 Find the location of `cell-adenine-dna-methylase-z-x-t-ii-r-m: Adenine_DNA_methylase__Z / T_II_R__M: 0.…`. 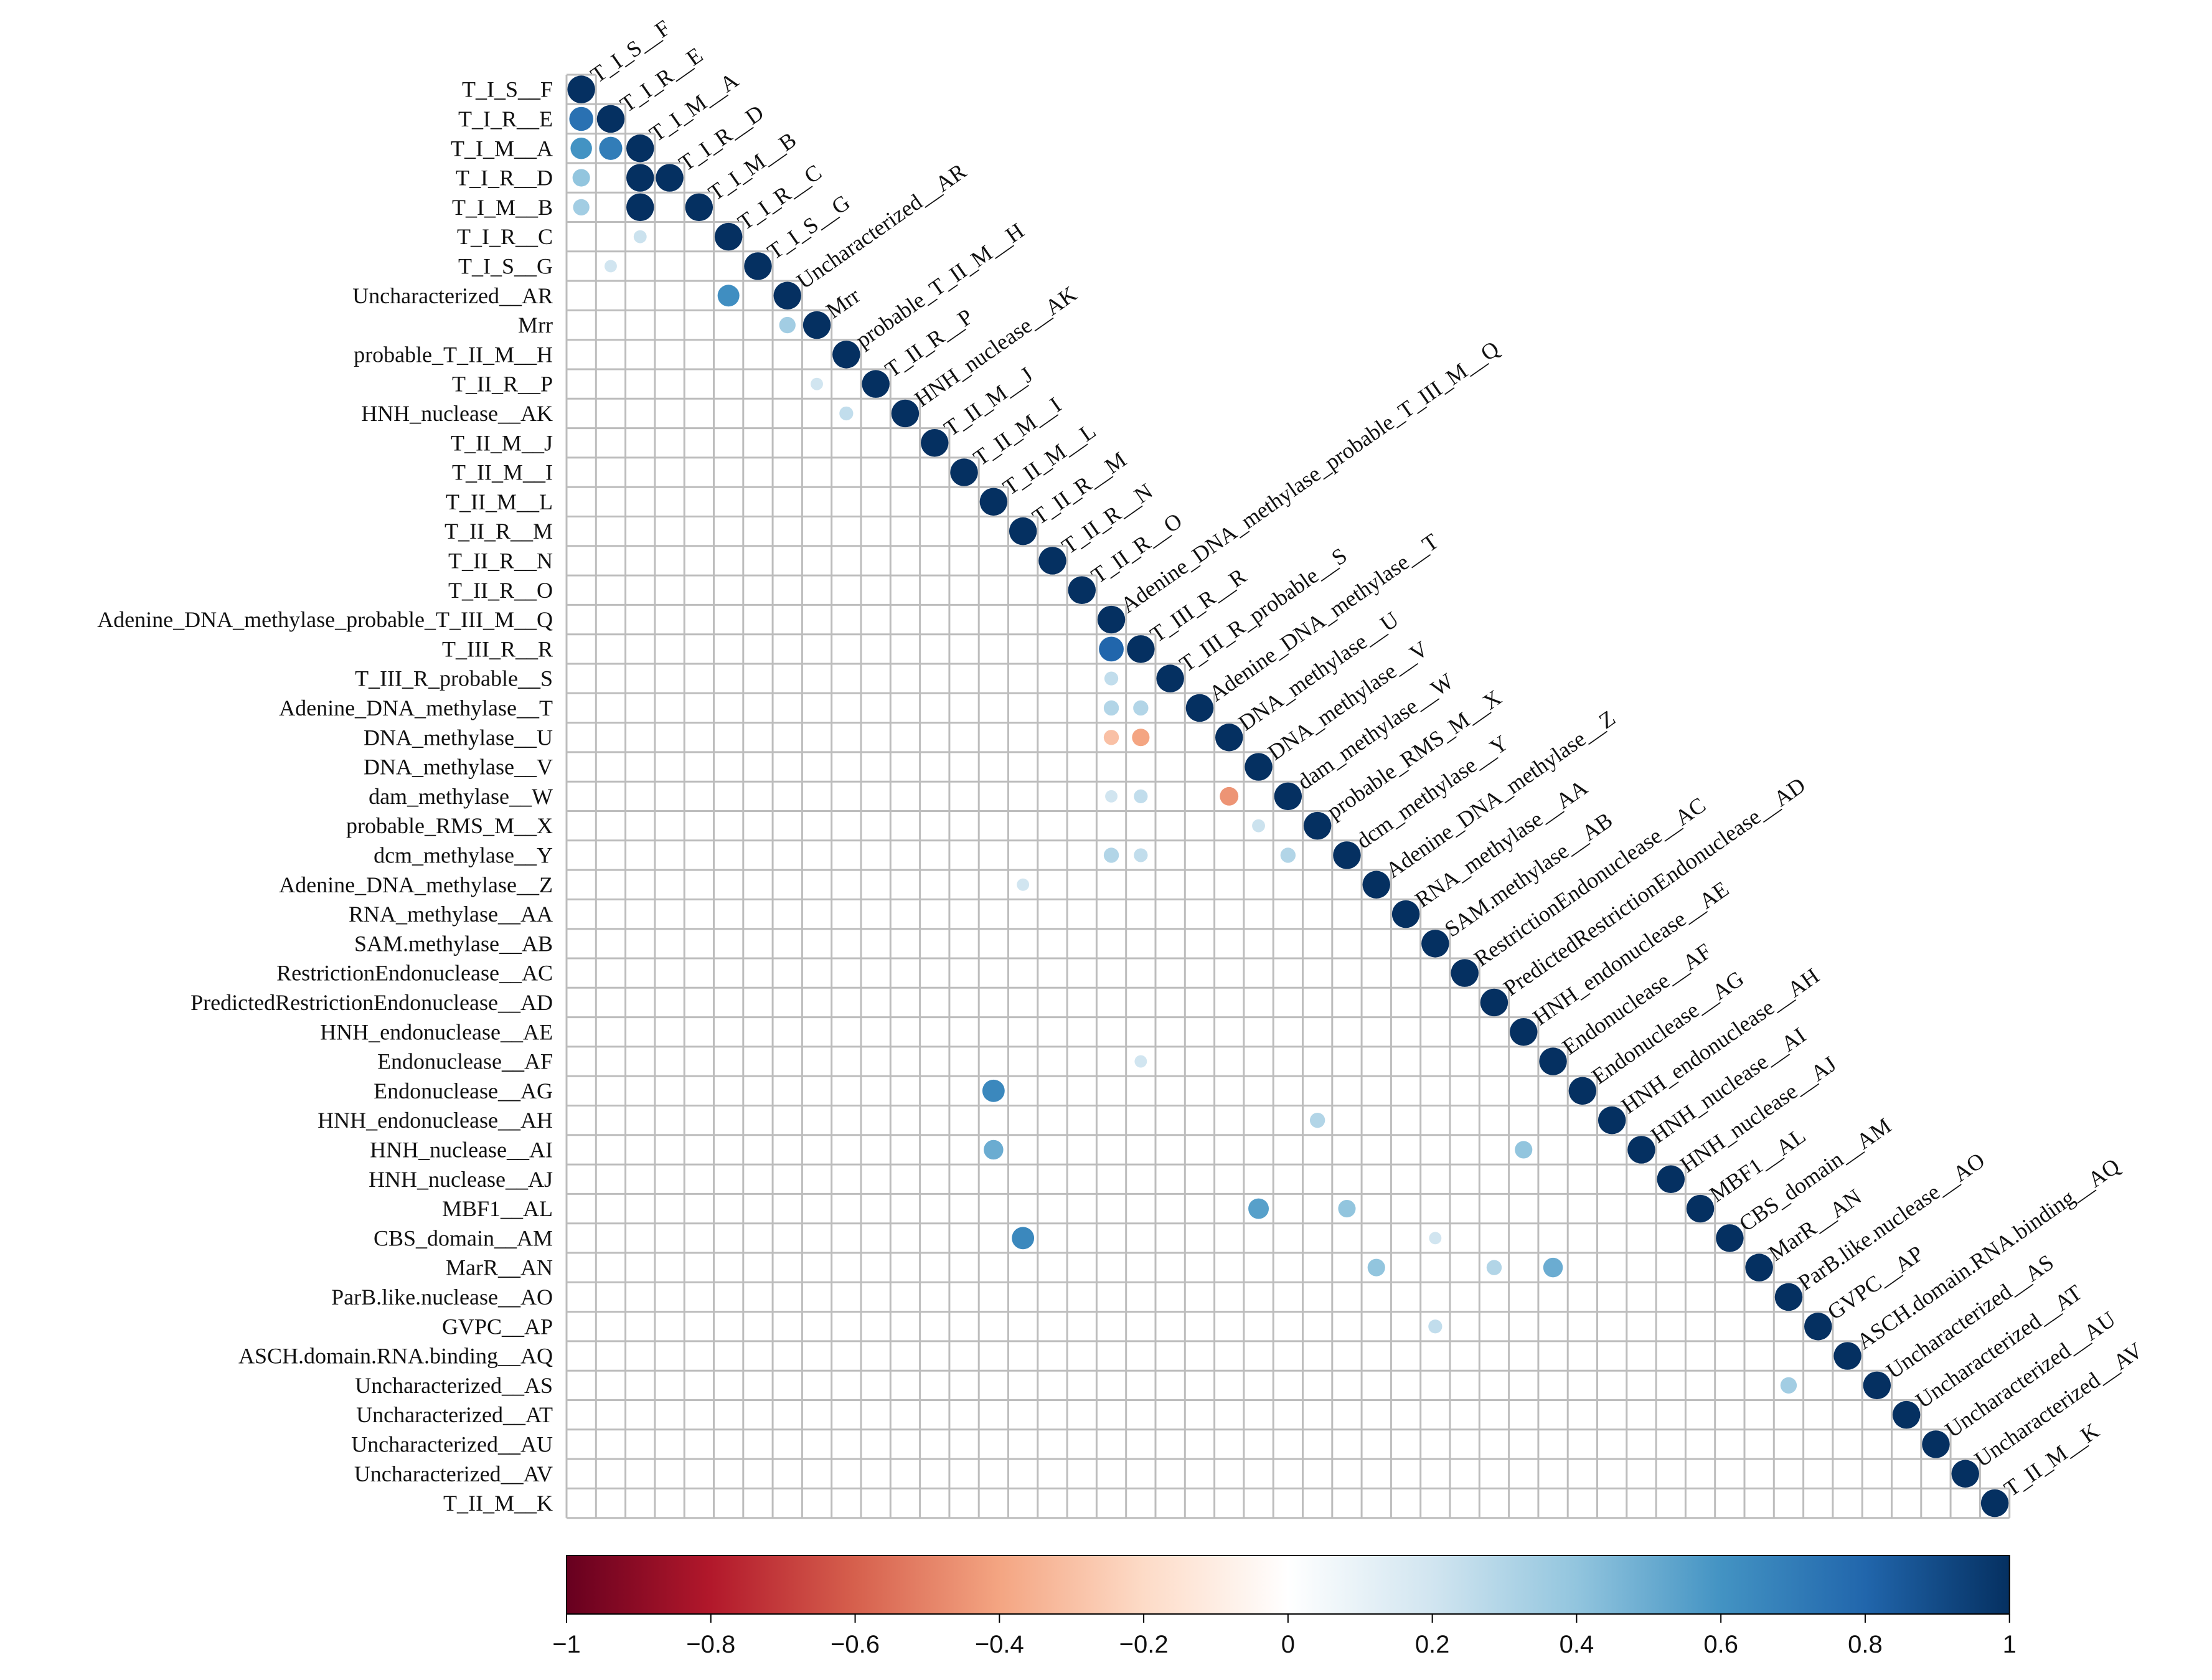

cell-adenine-dna-methylase-z-x-t-ii-r-m: Adenine_DNA_methylase__Z / T_II_R__M: 0.… is located at coordinates (1023, 884).